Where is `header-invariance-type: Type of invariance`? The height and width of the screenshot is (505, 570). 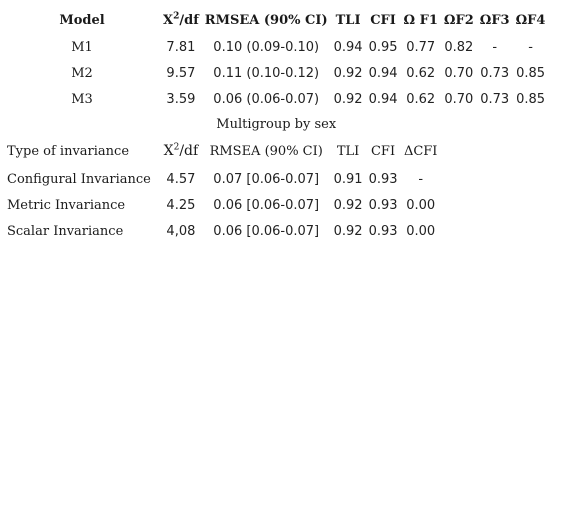 header-invariance-type: Type of invariance is located at coordinates (68, 151).